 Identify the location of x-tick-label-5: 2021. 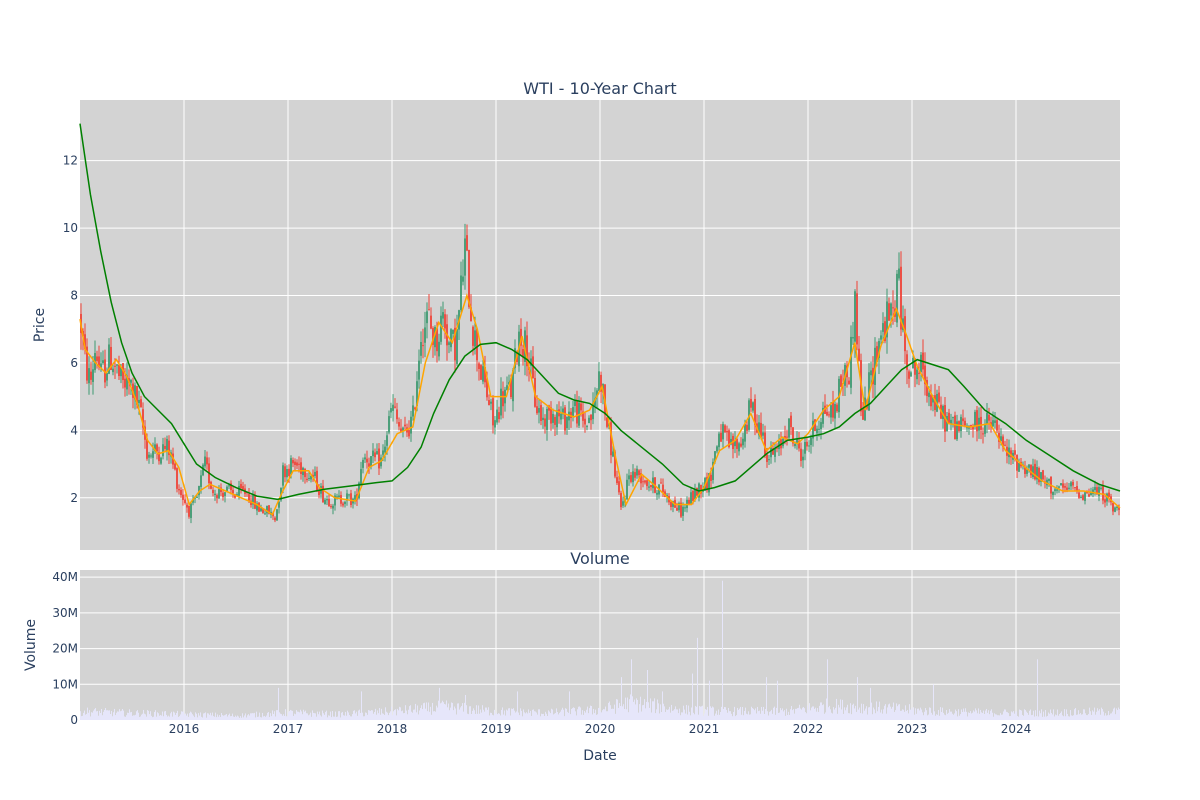
(704, 729).